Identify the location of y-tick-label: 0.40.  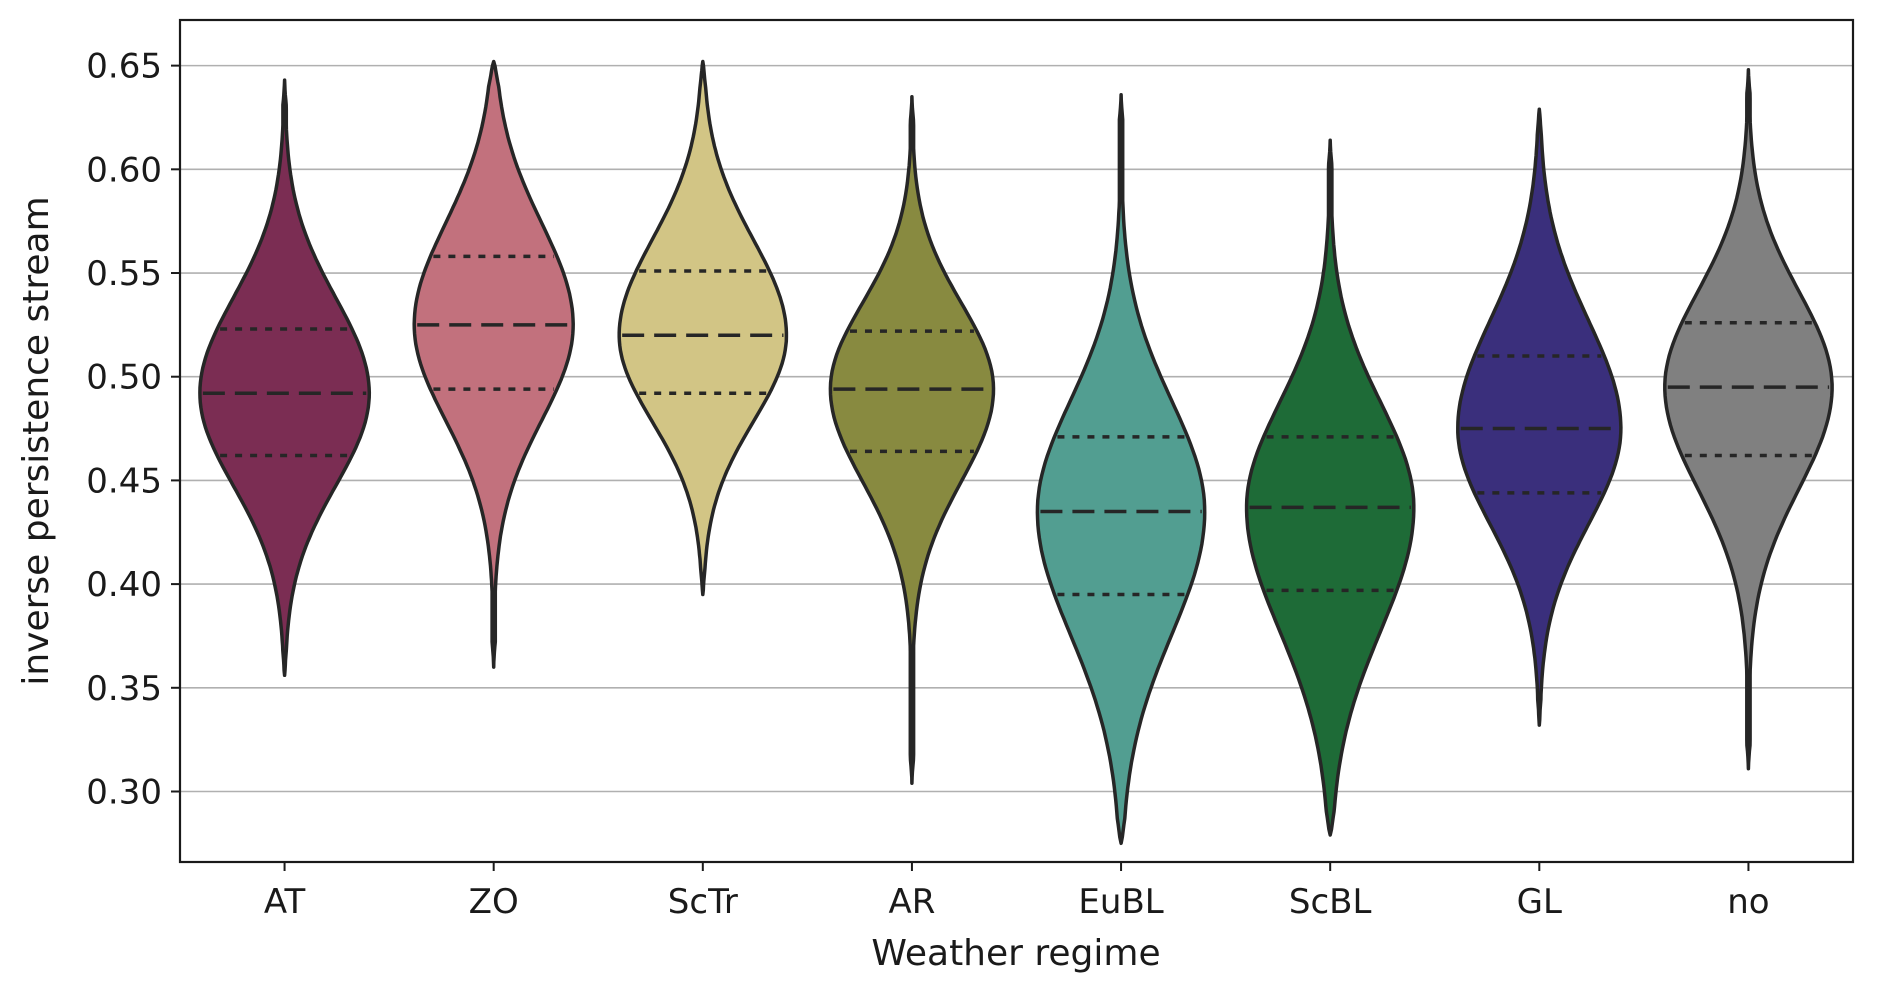
(124, 585).